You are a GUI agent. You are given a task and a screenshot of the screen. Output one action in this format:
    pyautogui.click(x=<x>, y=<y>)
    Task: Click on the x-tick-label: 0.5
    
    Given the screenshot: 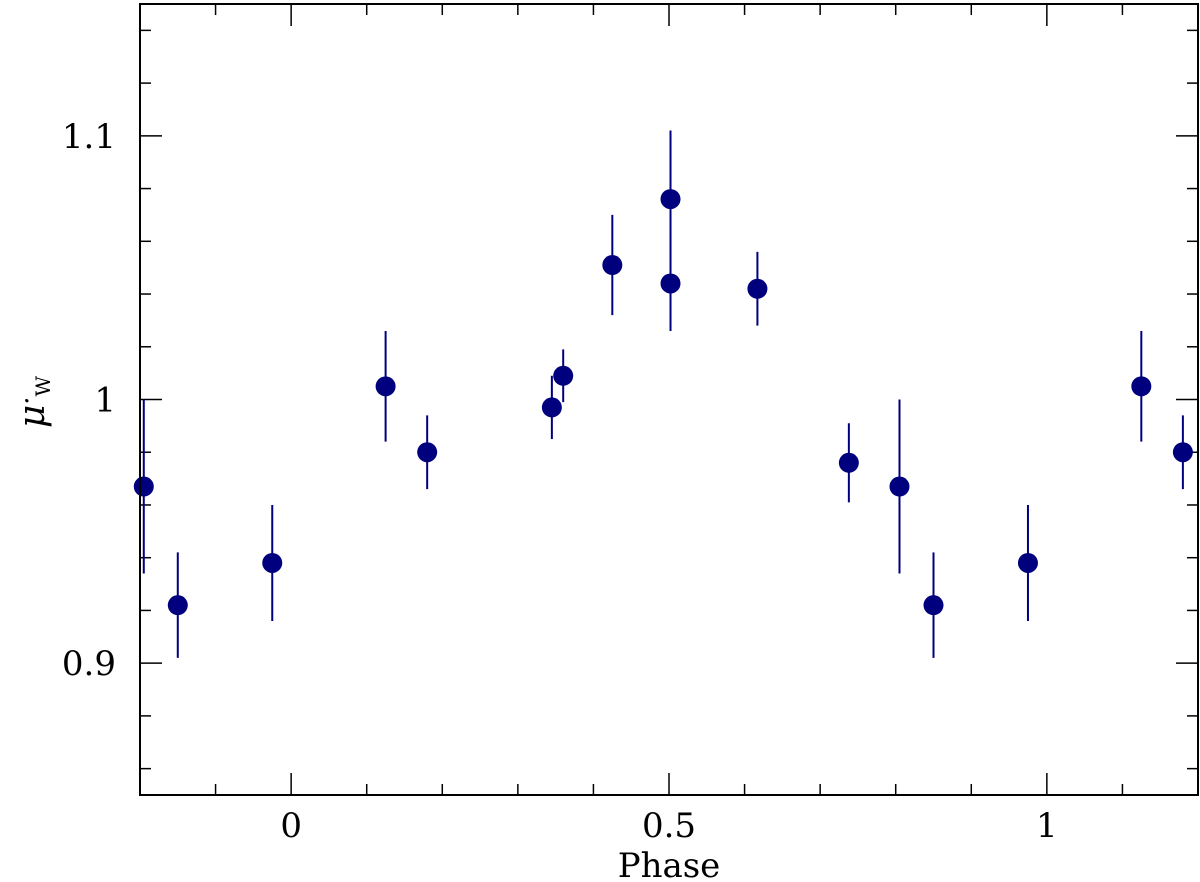 What is the action you would take?
    pyautogui.click(x=669, y=826)
    